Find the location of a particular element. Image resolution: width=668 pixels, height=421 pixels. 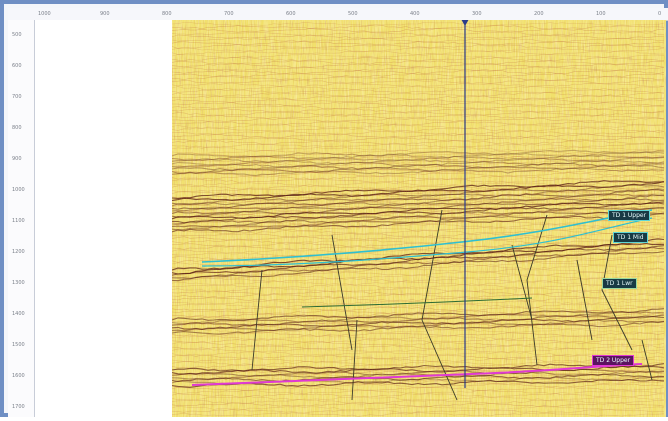

top-ruler-tick: 400 is located at coordinates (415, 14).